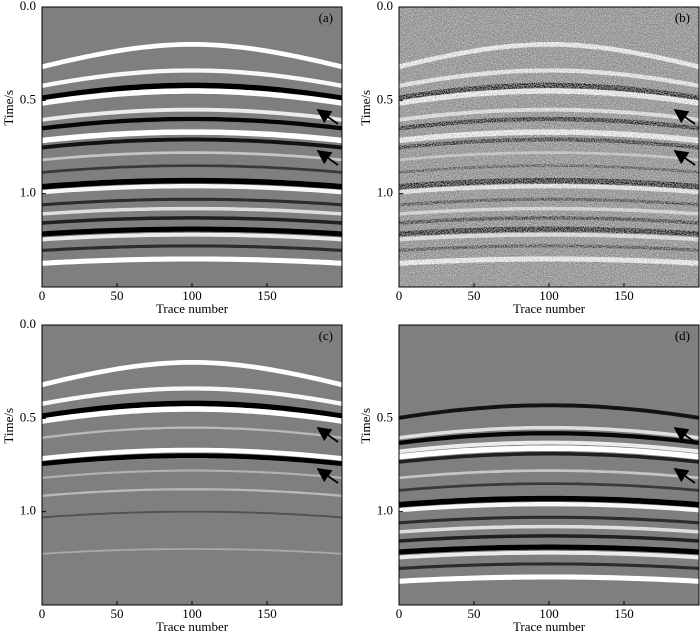 The width and height of the screenshot is (700, 631). I want to click on panel-label: (d), so click(682, 335).